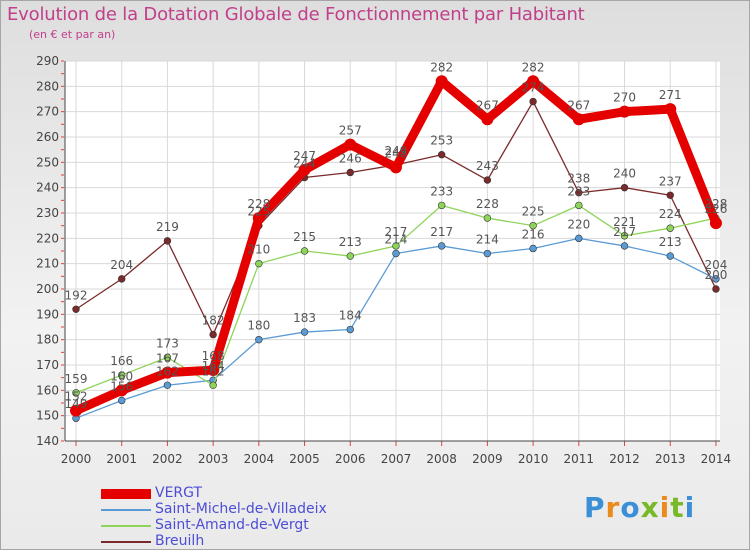 The image size is (750, 550). I want to click on y-tick-label: 220, so click(47, 238).